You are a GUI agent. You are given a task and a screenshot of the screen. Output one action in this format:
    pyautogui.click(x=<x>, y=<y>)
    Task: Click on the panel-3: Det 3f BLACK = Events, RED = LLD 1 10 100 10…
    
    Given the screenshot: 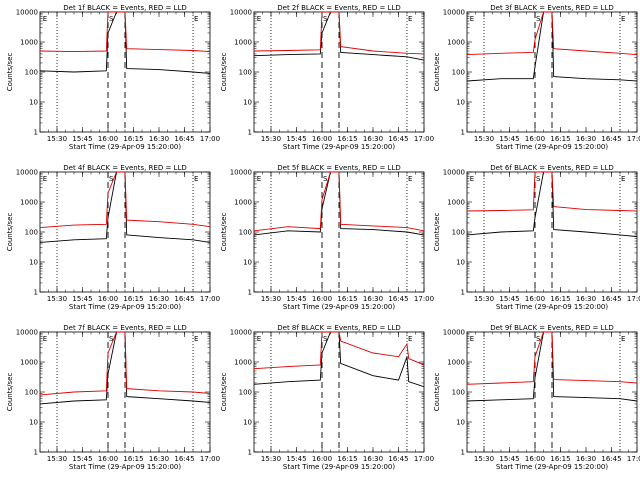 What is the action you would take?
    pyautogui.click(x=536, y=77)
    